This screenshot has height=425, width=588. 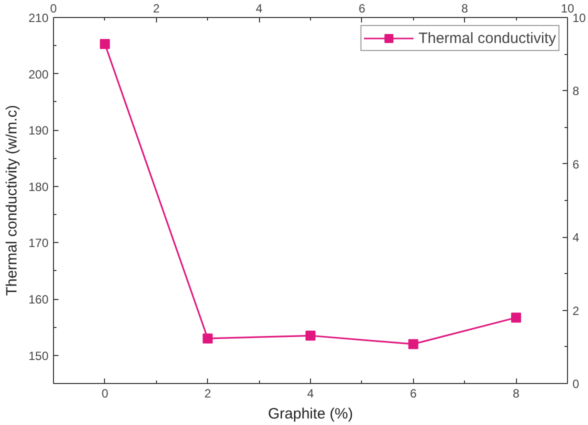 I want to click on x2-tick-label: 10, so click(x=567, y=9).